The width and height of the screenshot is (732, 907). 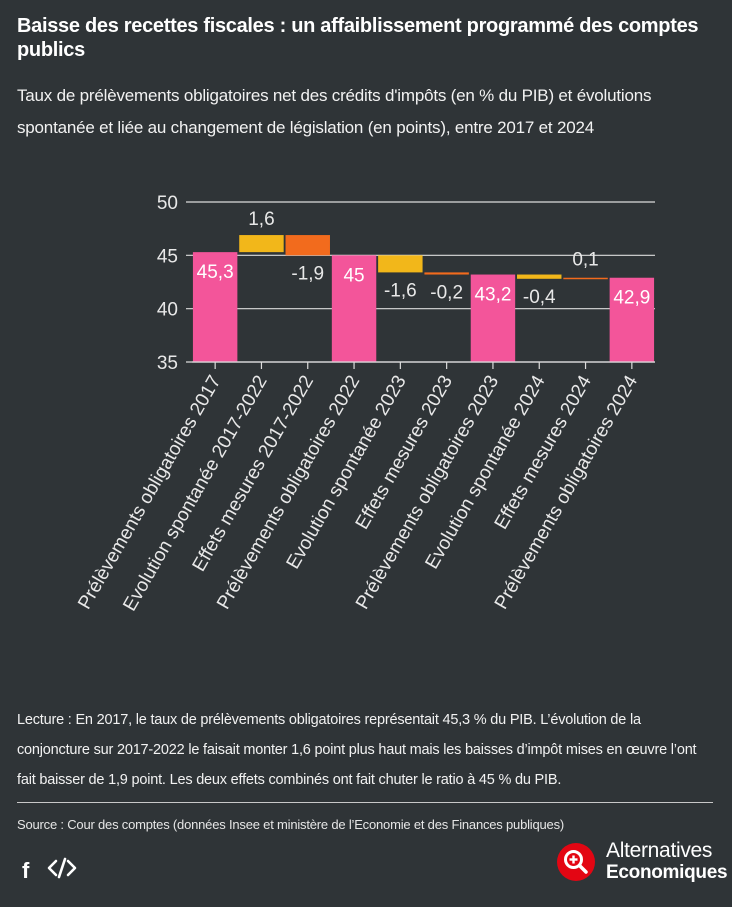 I want to click on data-label: -1,6, so click(x=400, y=290).